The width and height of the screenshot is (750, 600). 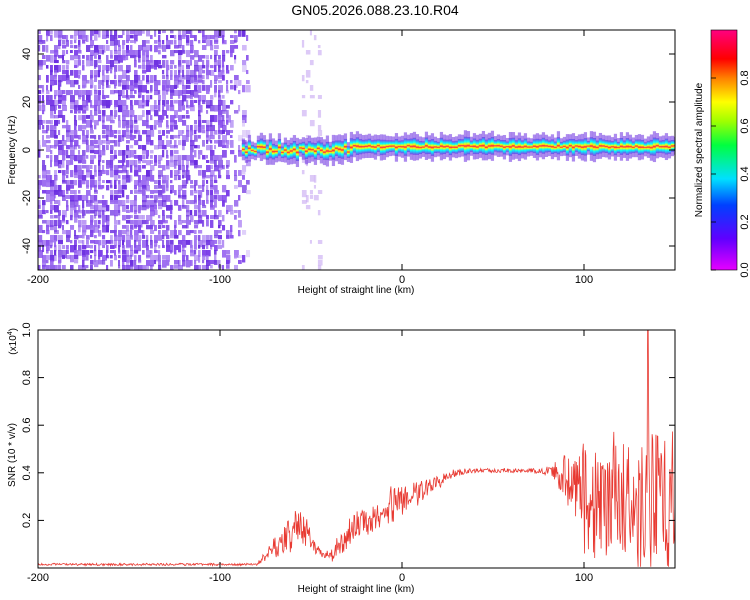 What do you see at coordinates (730, 174) in the screenshot?
I see `colorbar-ticks: 0.00.20.40.60.8` at bounding box center [730, 174].